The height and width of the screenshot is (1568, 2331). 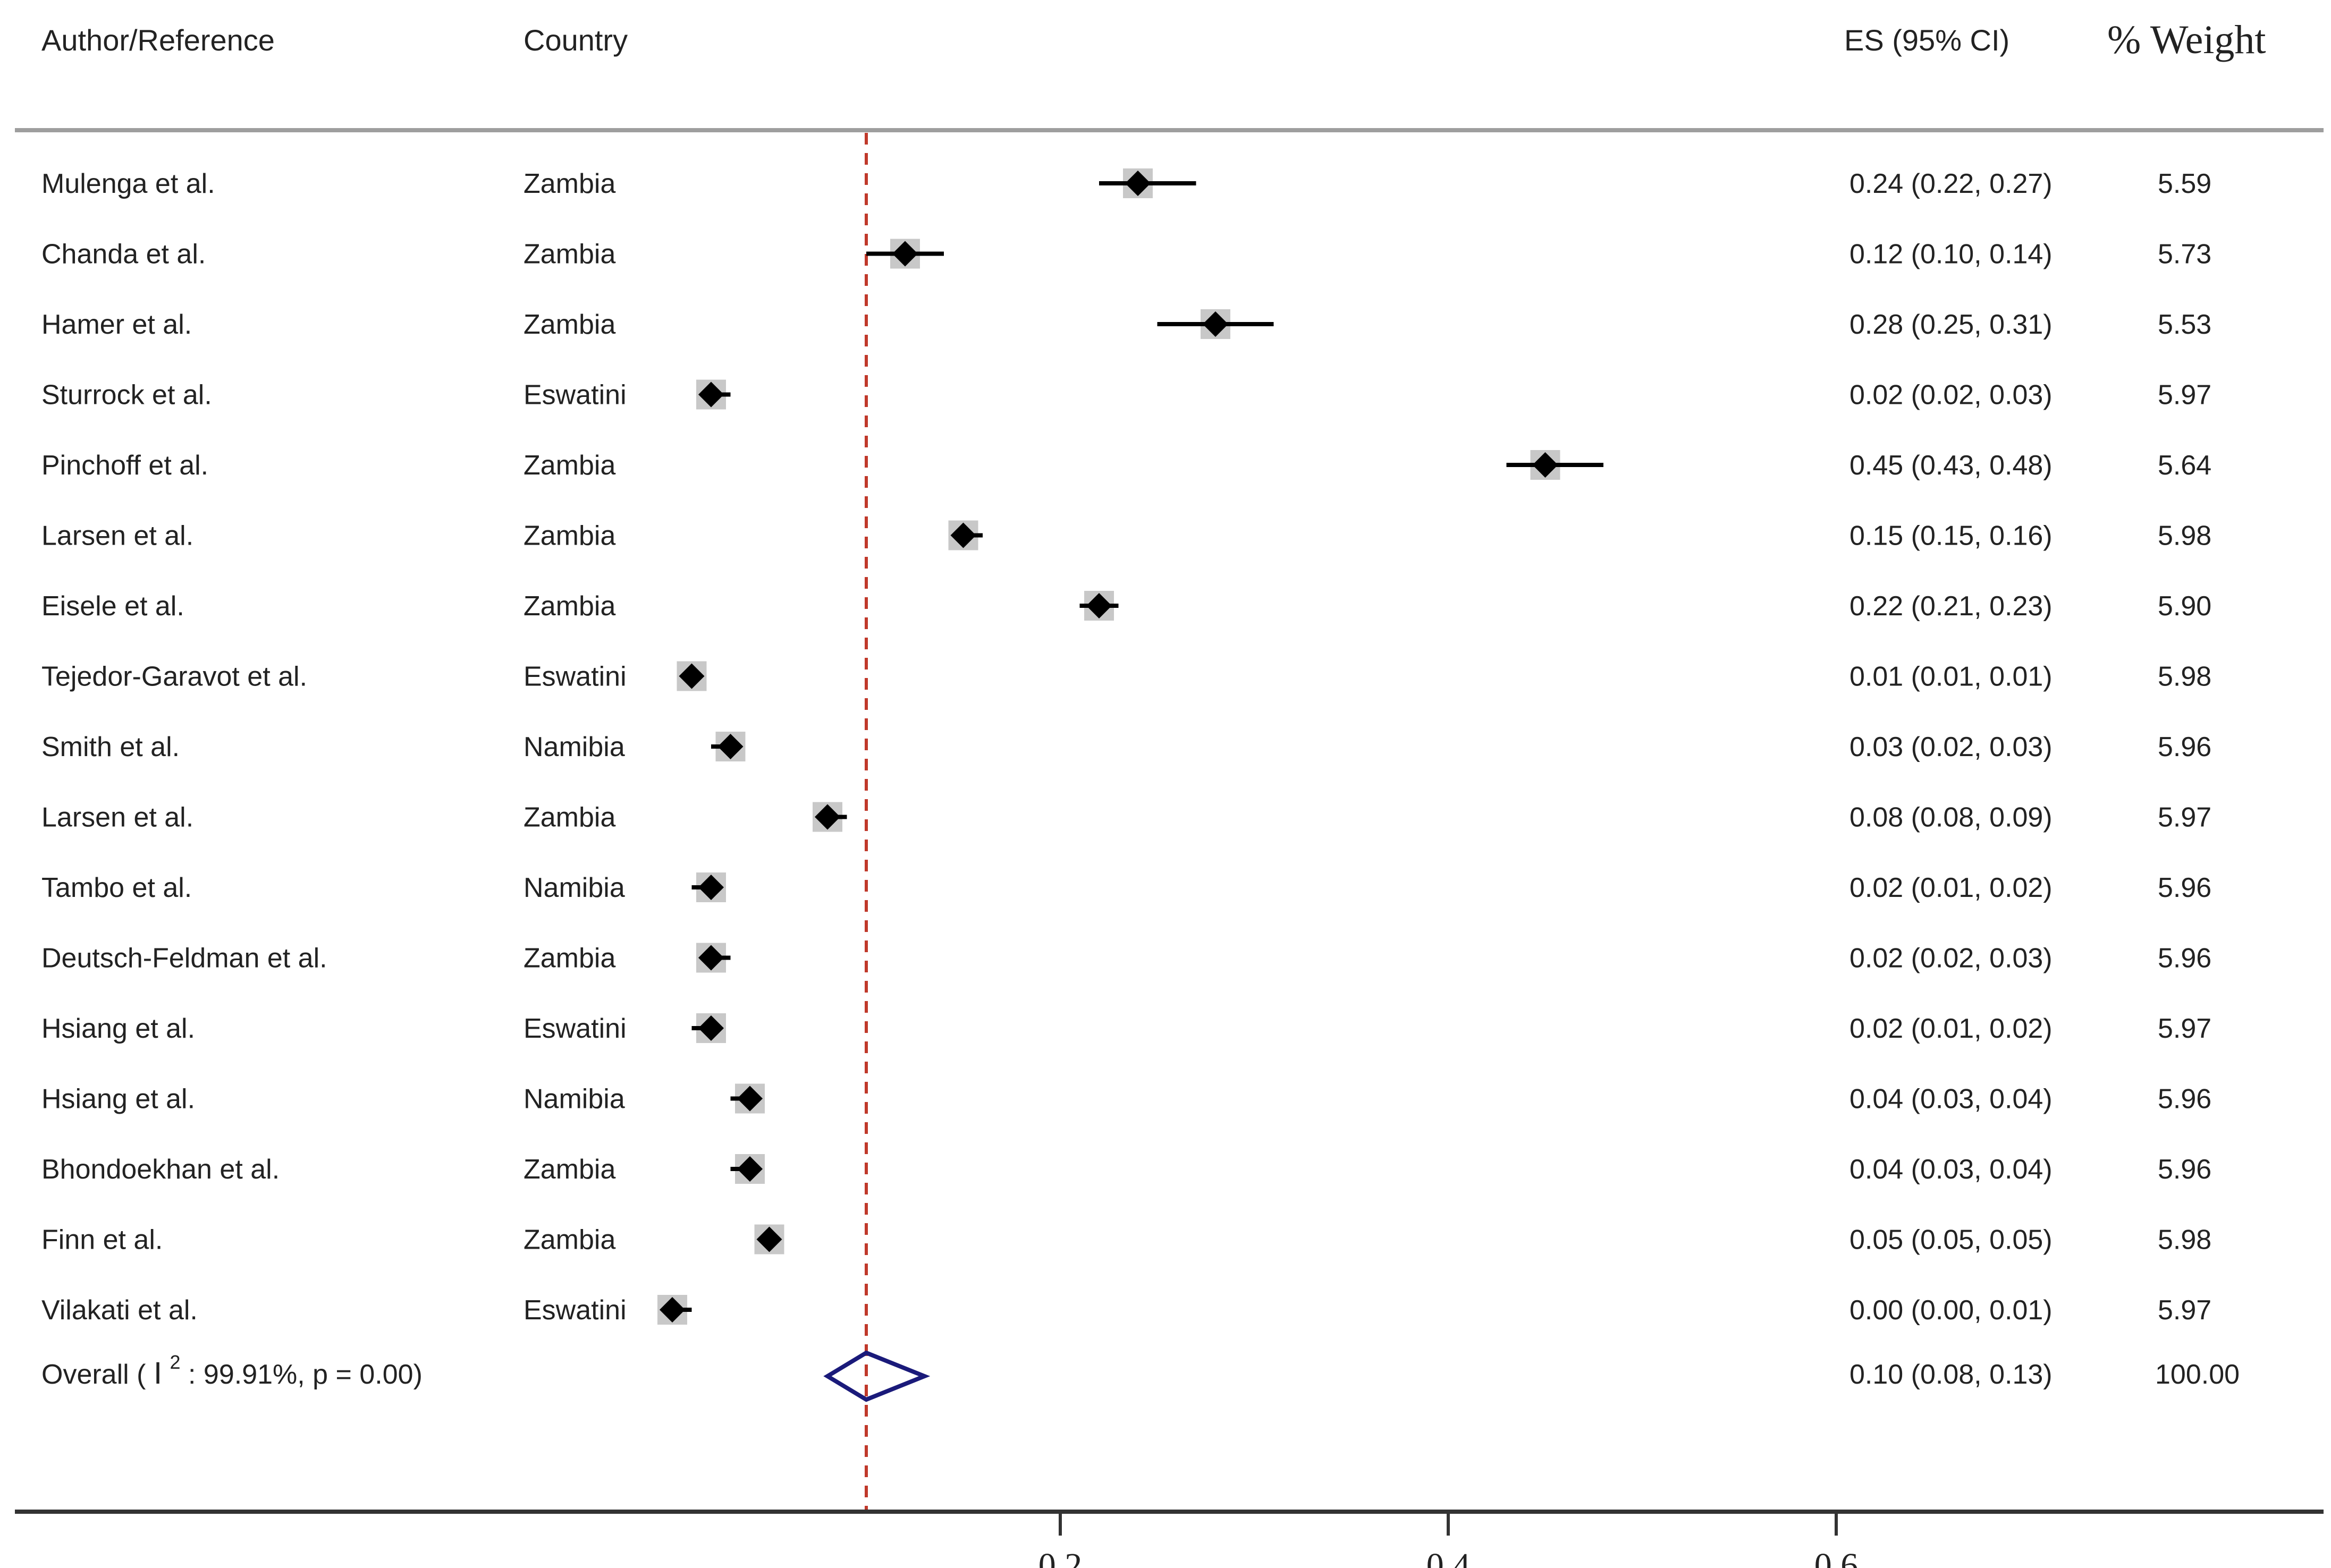 What do you see at coordinates (1951, 1310) in the screenshot?
I see `study-ci: 0.00 (0.00, 0.01)` at bounding box center [1951, 1310].